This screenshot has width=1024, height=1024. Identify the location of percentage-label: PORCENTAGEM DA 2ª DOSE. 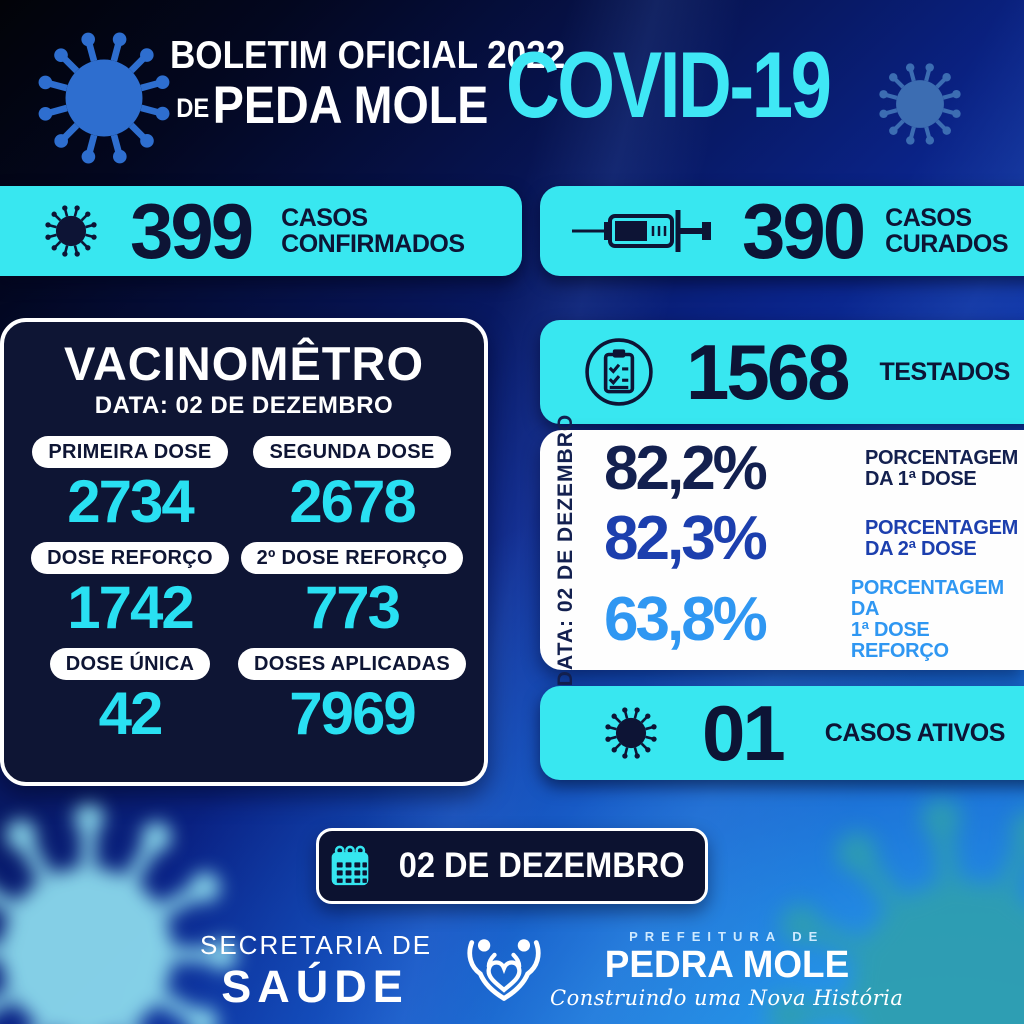
(941, 539).